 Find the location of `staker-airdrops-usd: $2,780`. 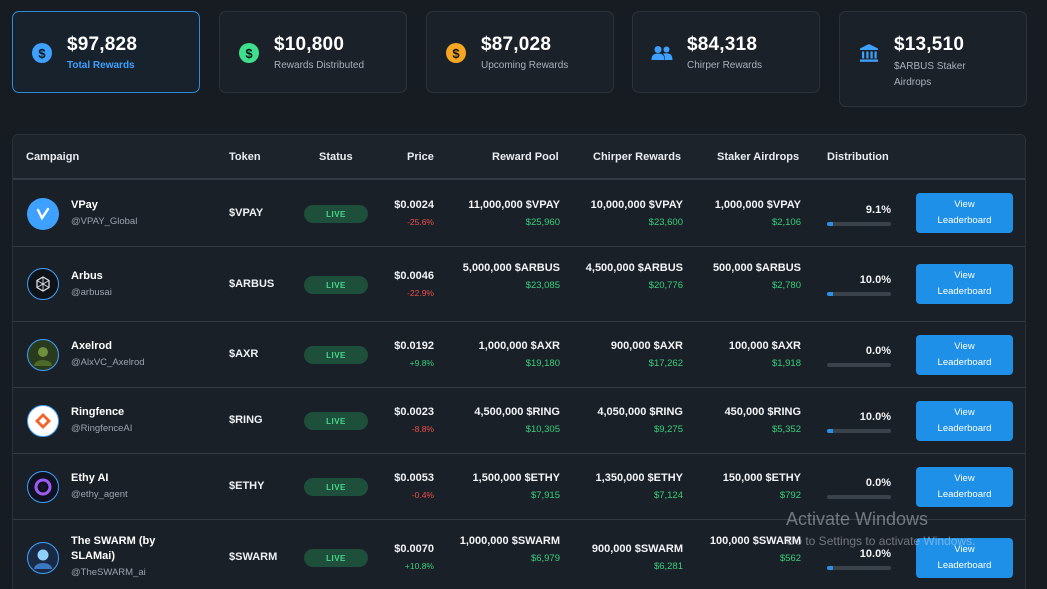

staker-airdrops-usd: $2,780 is located at coordinates (786, 285).